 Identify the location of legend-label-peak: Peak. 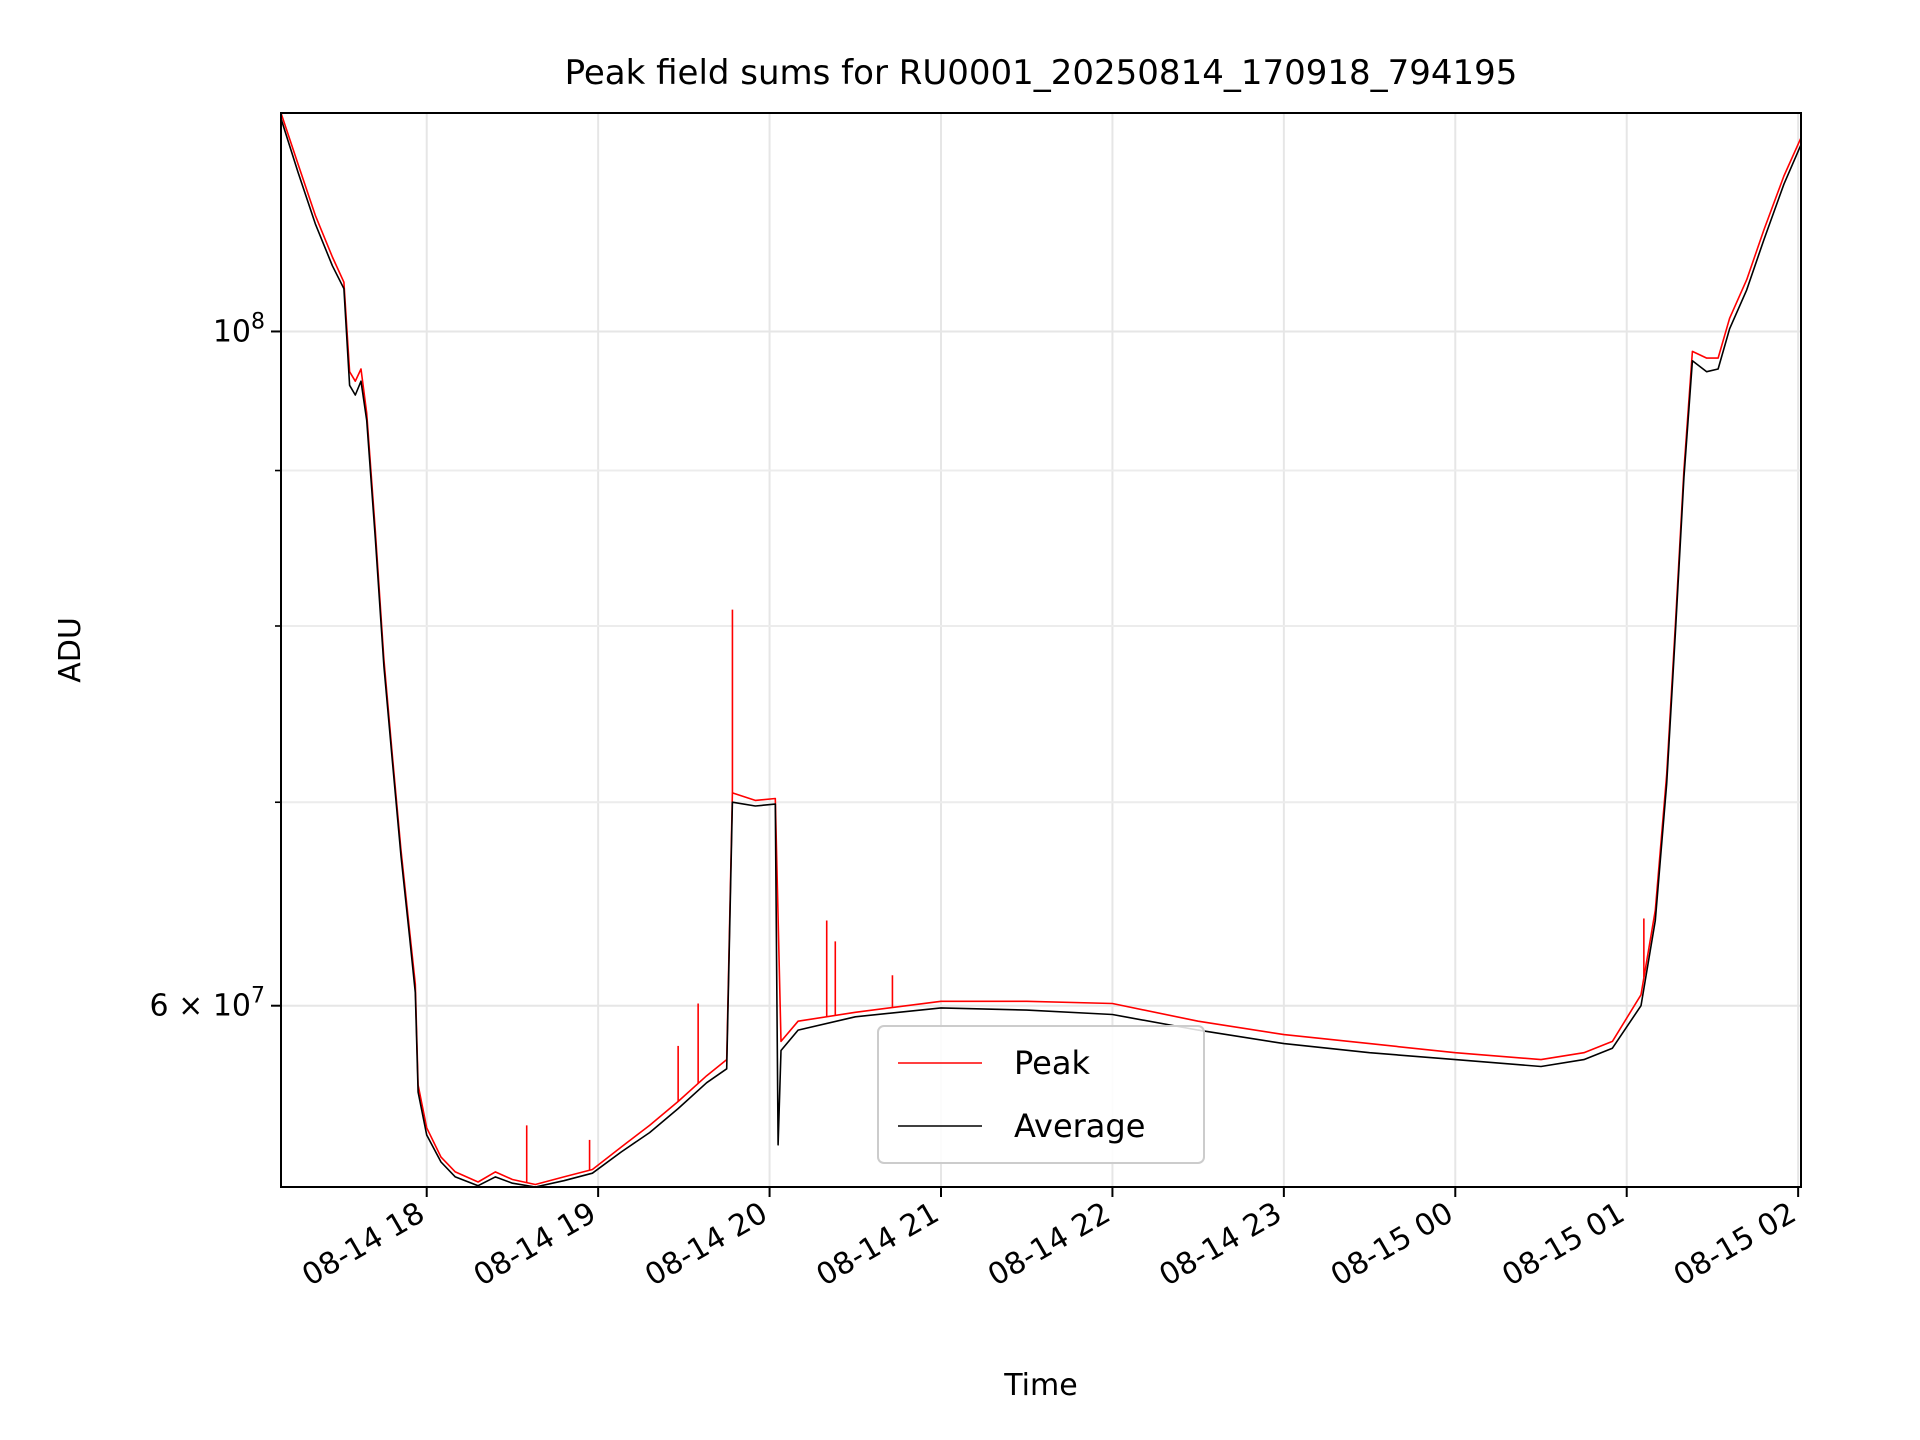
(1052, 1063).